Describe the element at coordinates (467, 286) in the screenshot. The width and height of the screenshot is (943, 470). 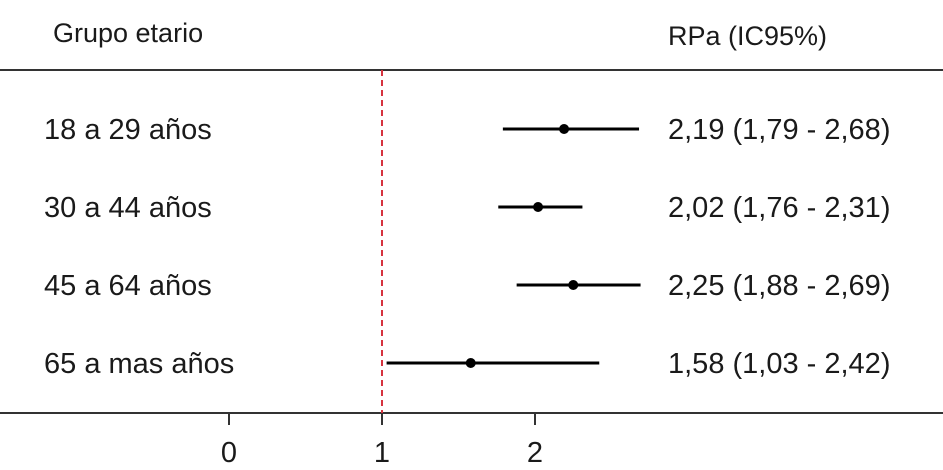
I see `forest-row: 45 a 64 años 2,25 (1,88 - 2,69)` at that location.